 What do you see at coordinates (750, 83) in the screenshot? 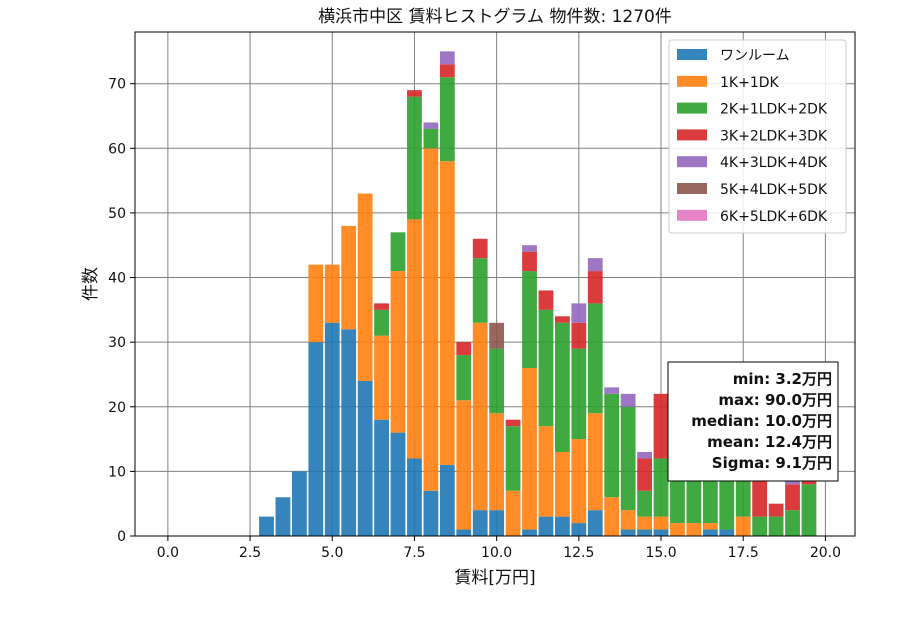
I see `legend-entry-label: 1K+1DK` at bounding box center [750, 83].